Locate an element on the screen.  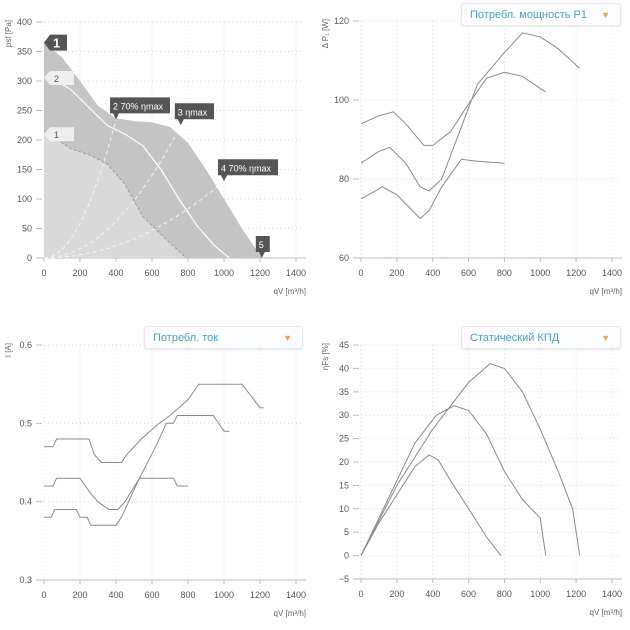
y-tick-label: 200 is located at coordinates (24, 140).